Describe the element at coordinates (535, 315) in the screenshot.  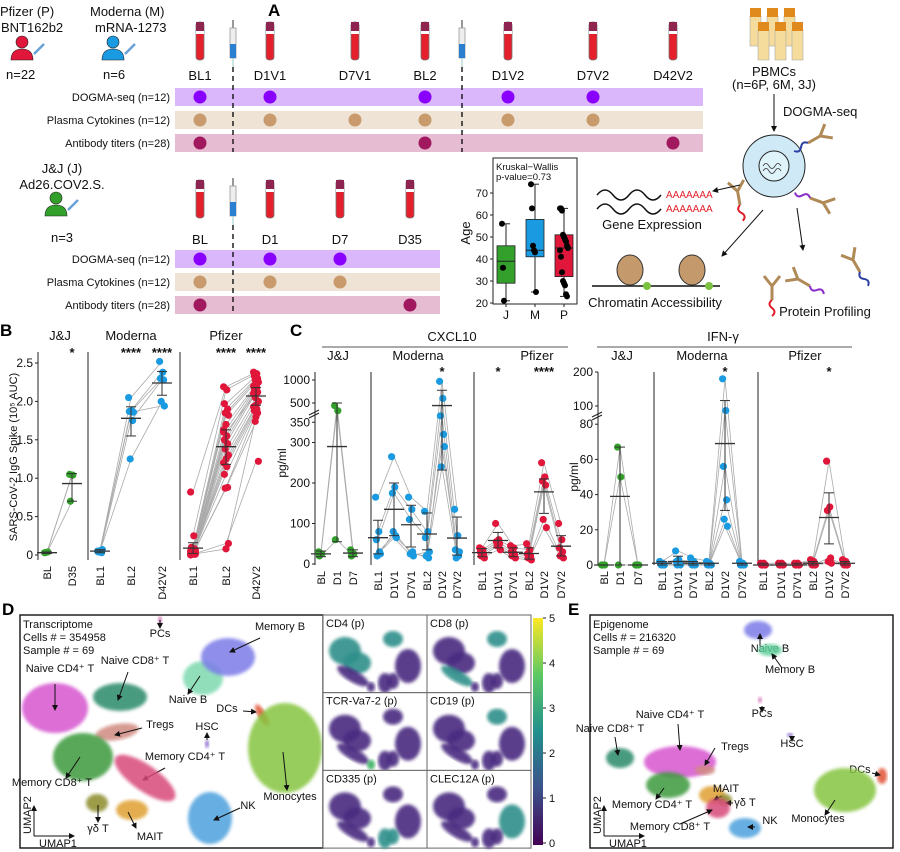
I see `x-tick-label: M` at that location.